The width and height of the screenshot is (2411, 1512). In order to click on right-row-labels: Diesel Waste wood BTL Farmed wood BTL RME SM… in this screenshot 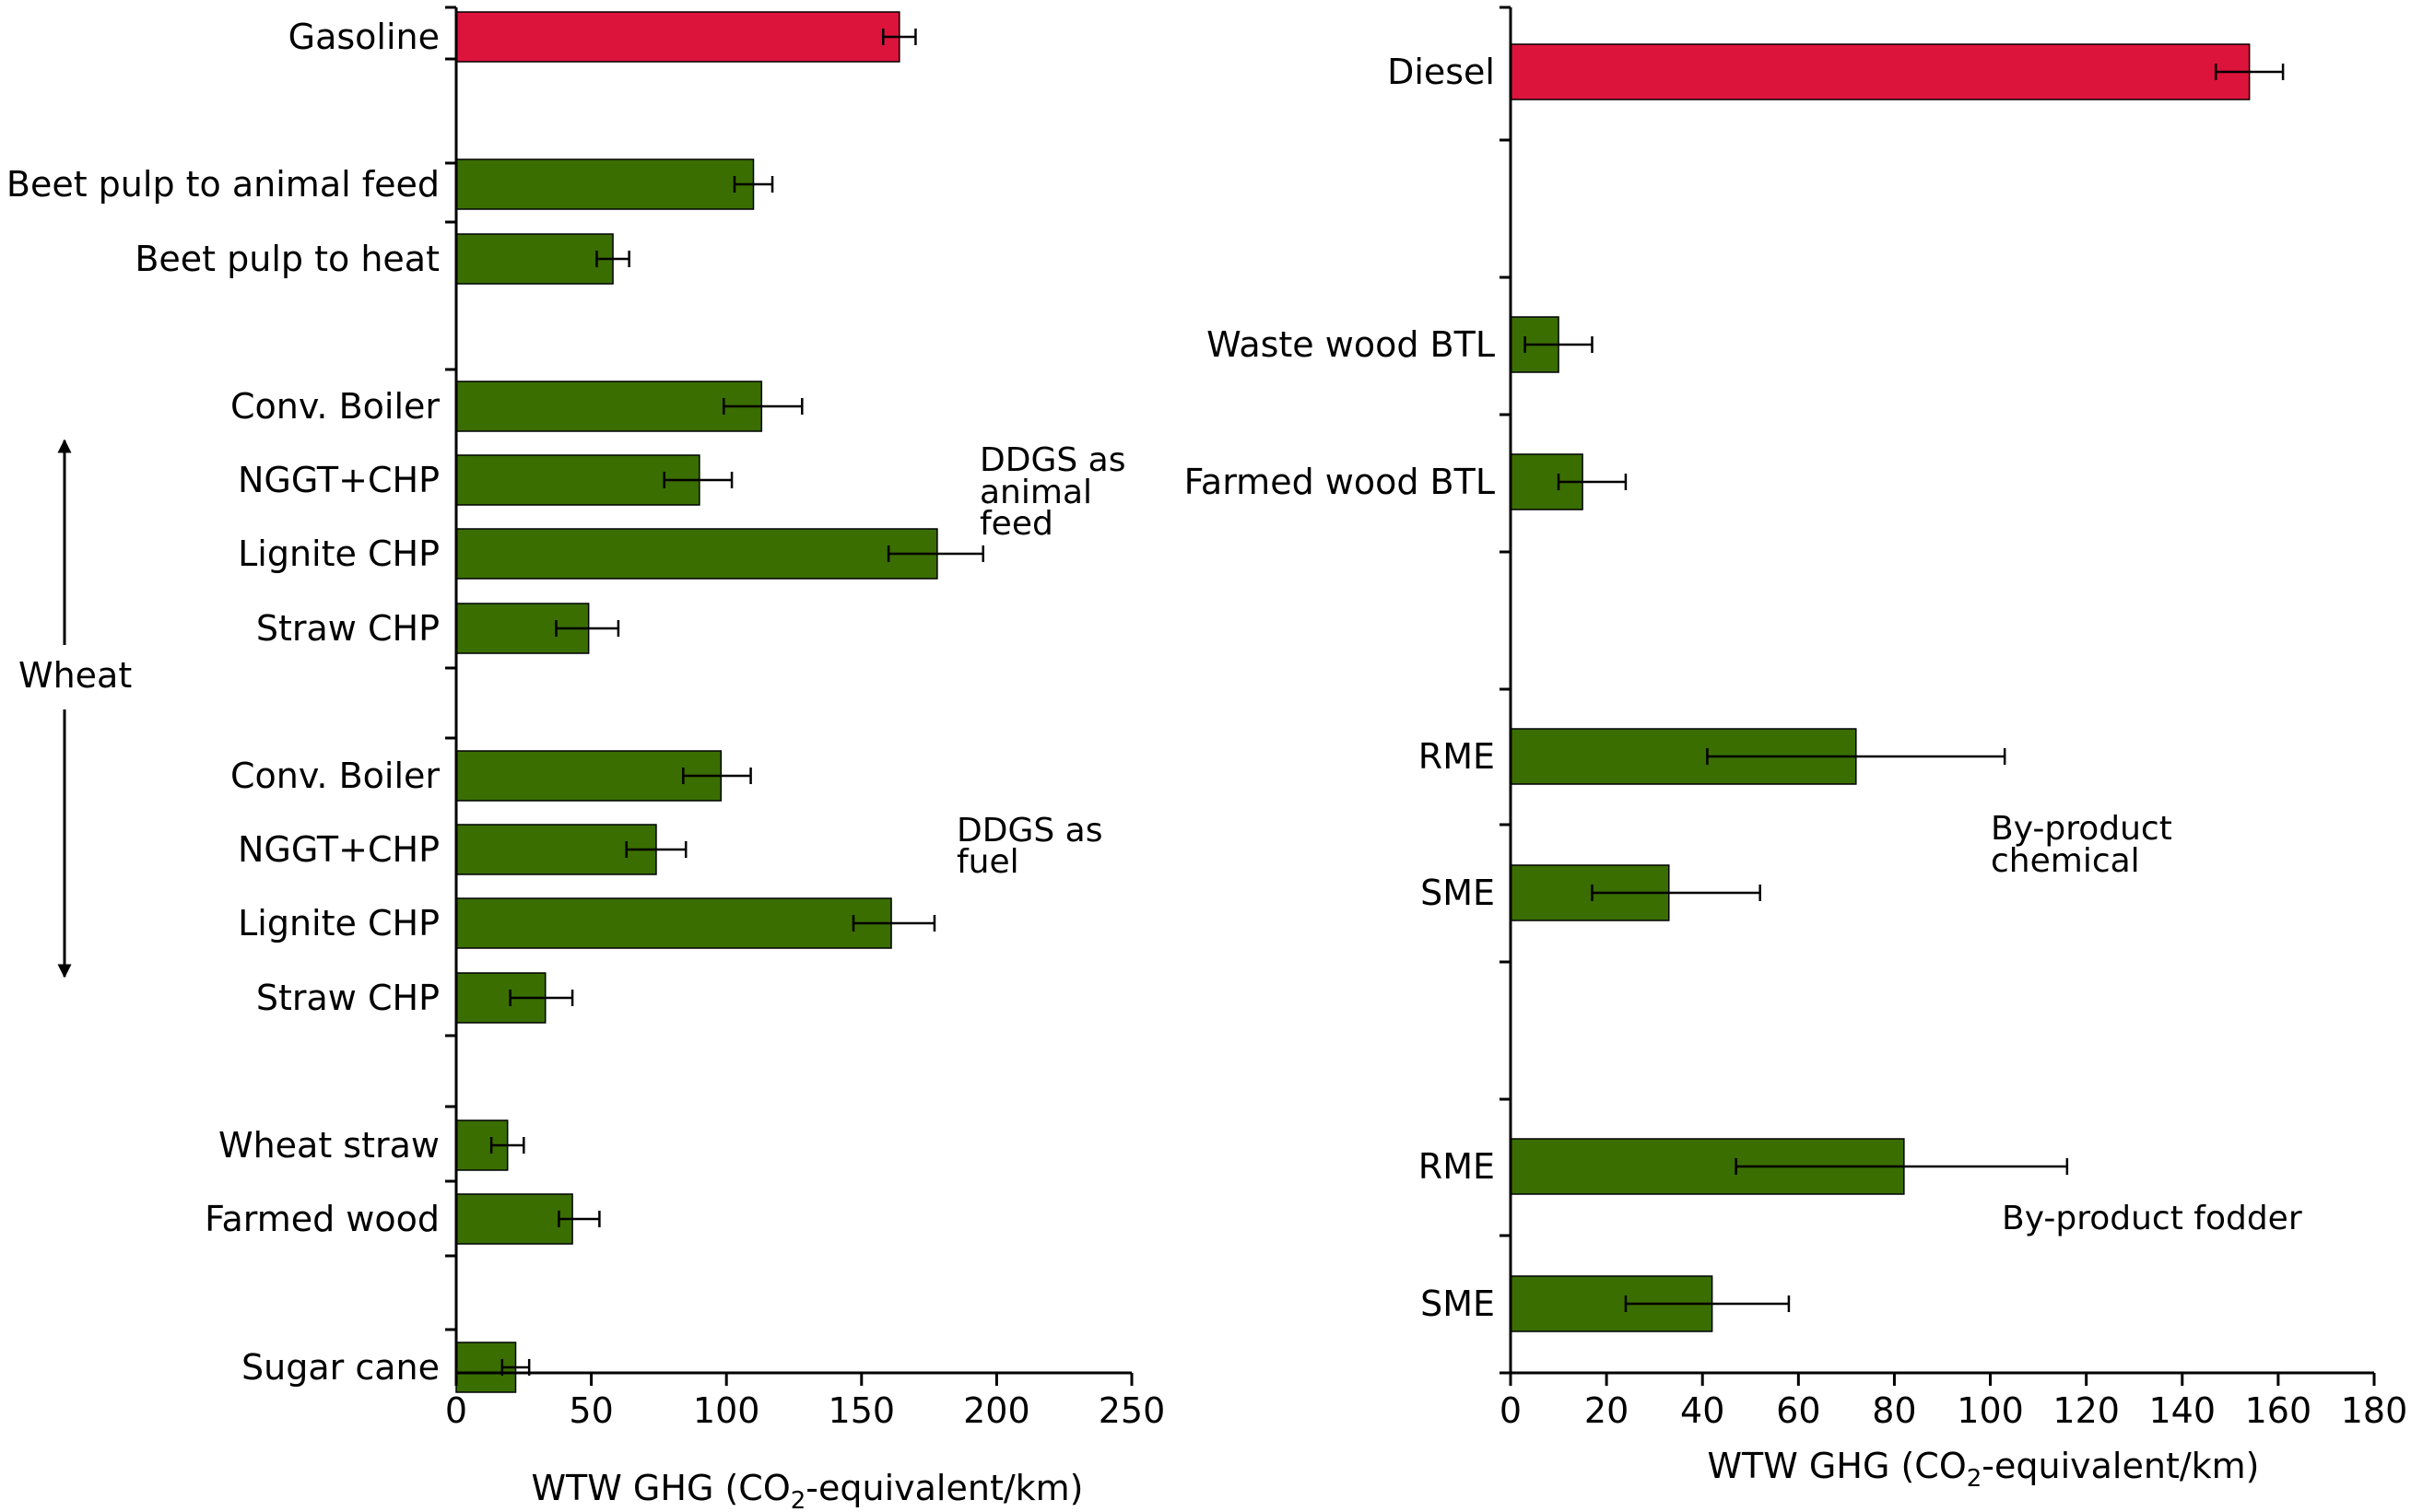, I will do `click(1340, 688)`.